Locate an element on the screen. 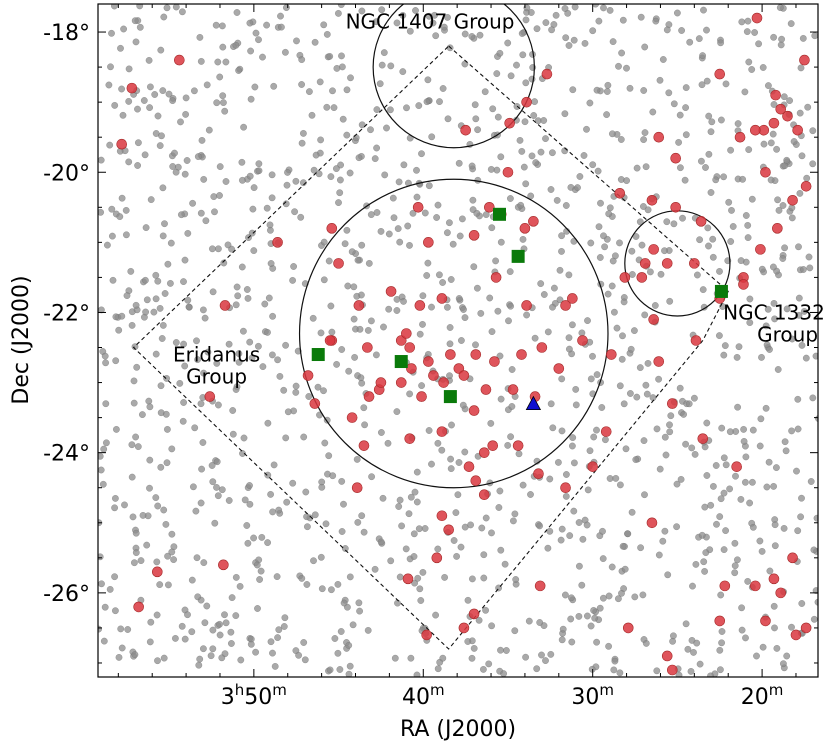 The width and height of the screenshot is (831, 749). group-center-square is located at coordinates (450, 397).